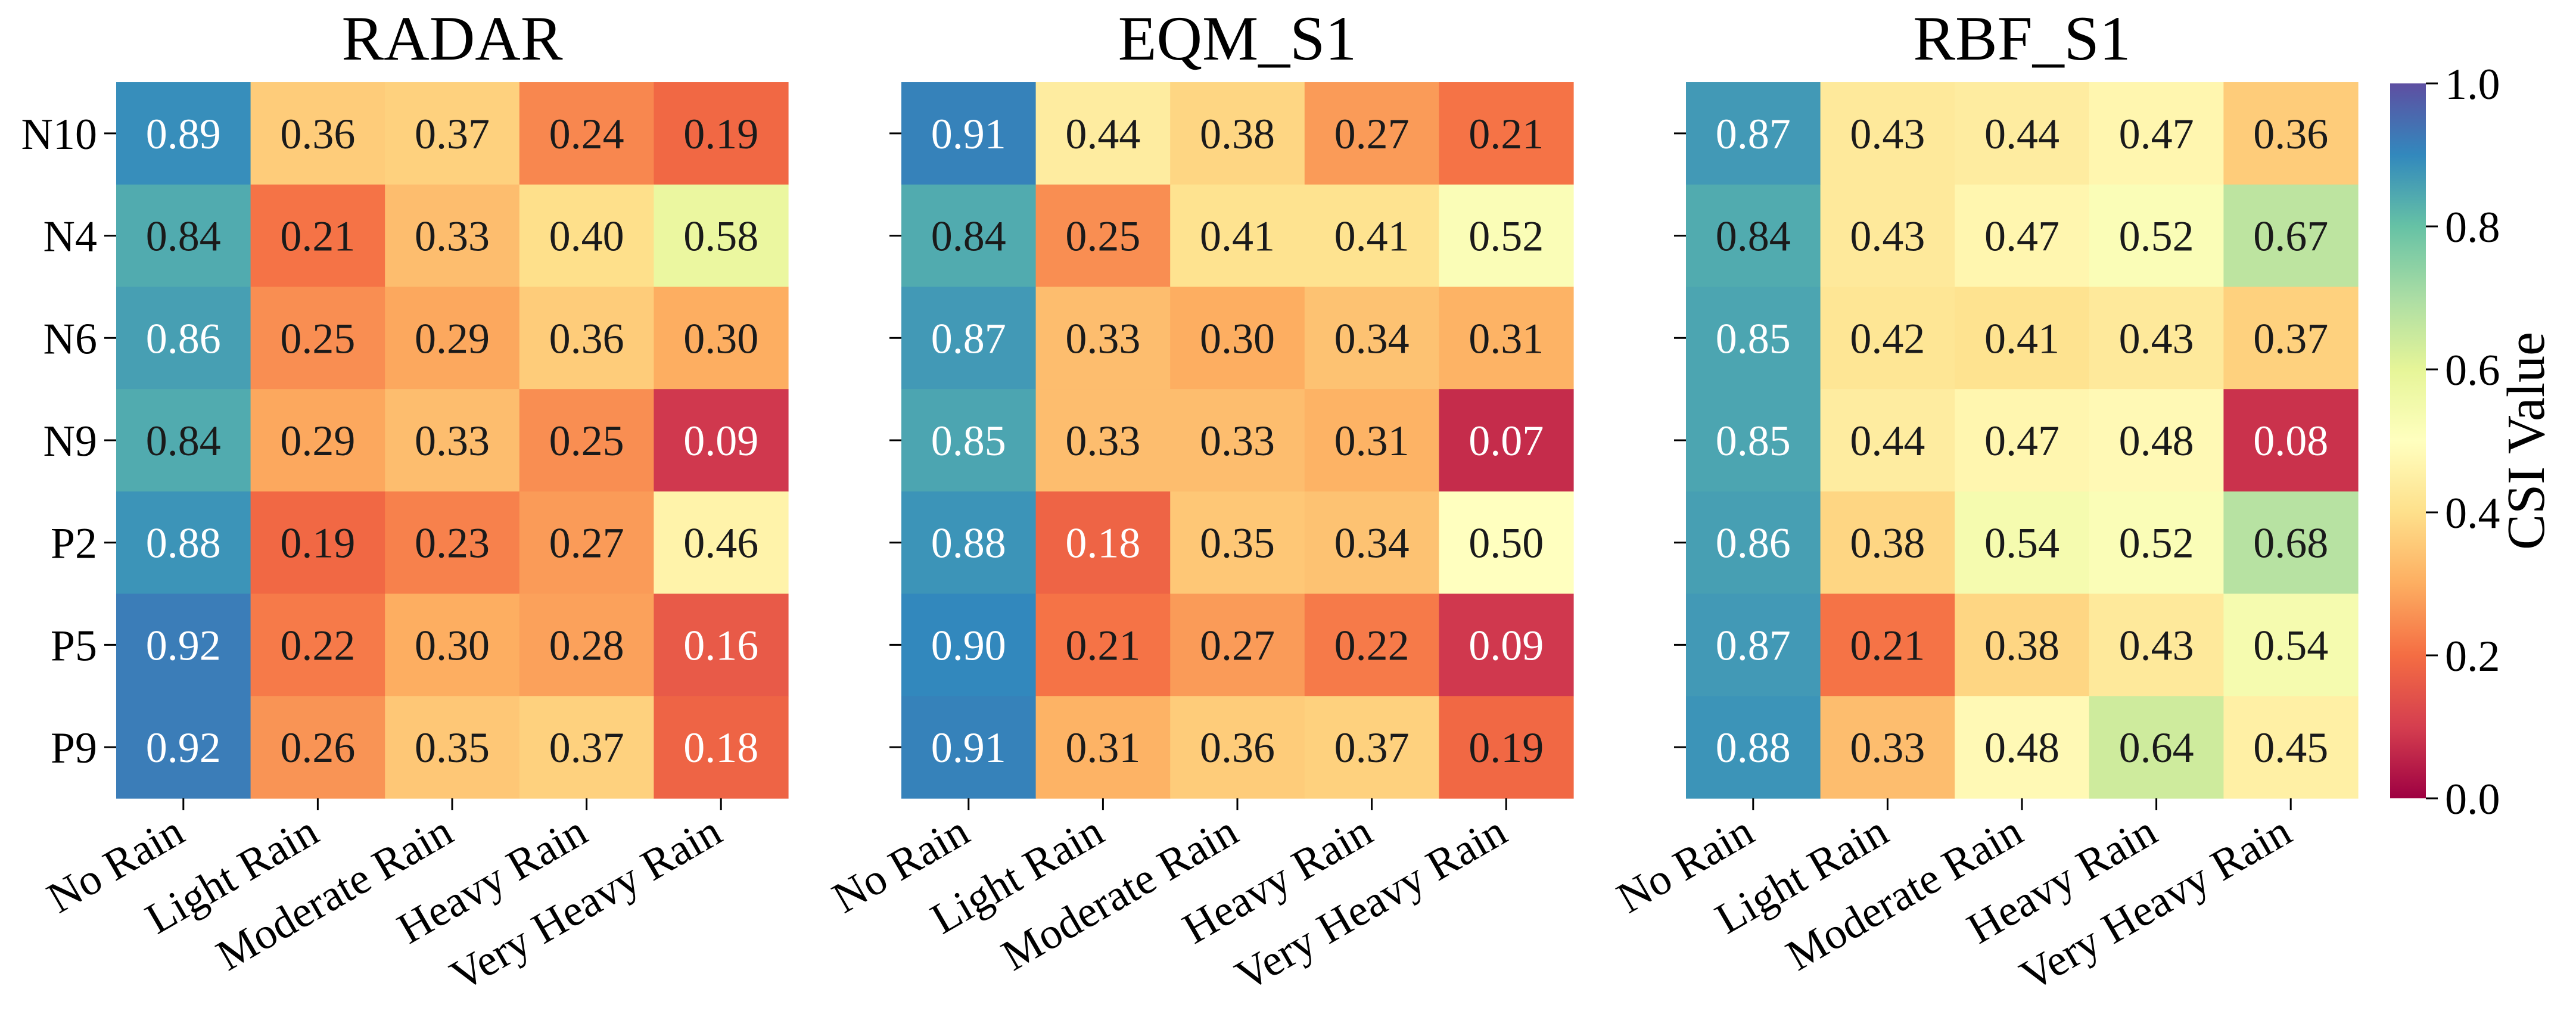  Describe the element at coordinates (74, 544) in the screenshot. I see `y-tick-label: P2` at that location.